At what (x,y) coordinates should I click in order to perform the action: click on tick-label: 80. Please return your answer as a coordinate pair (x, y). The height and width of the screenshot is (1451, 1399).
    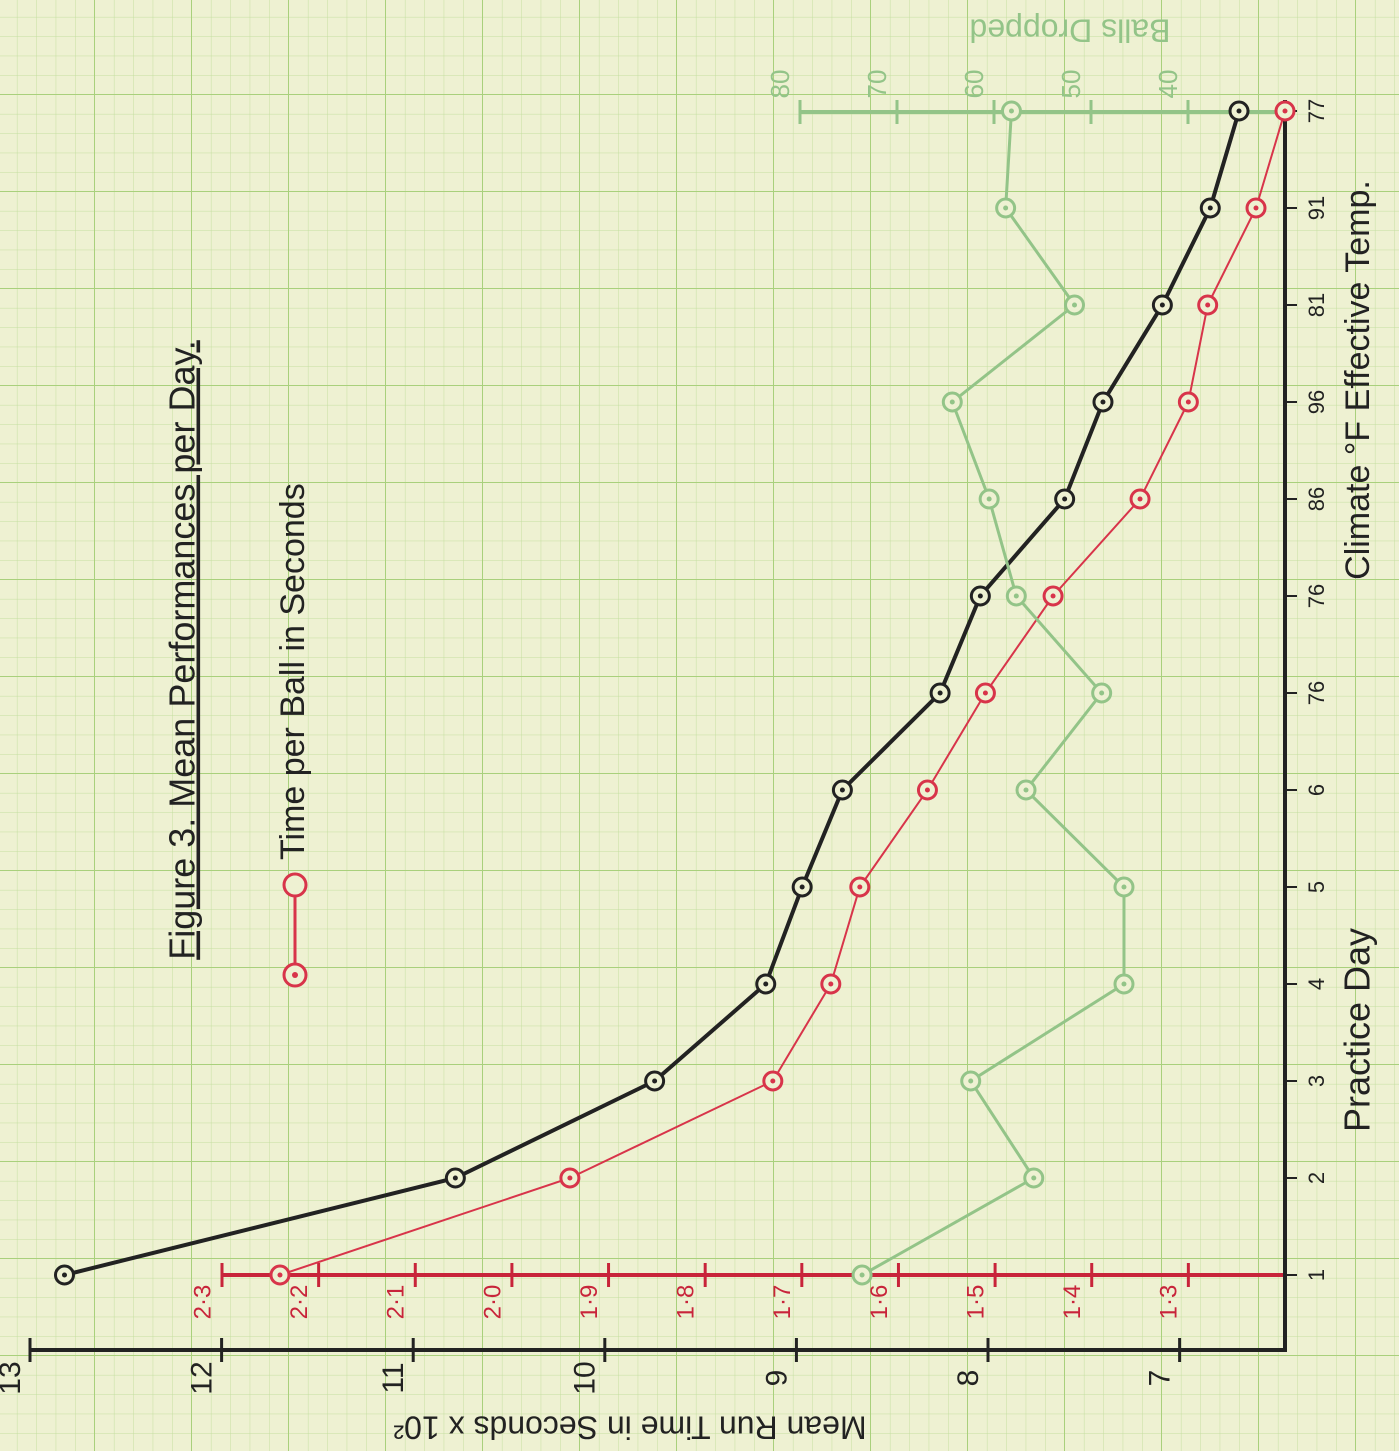
    Looking at the image, I should click on (780, 84).